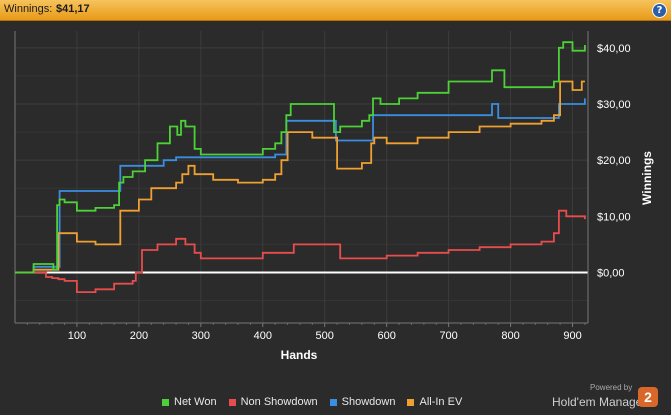 The width and height of the screenshot is (671, 415). What do you see at coordinates (139, 336) in the screenshot?
I see `x-tick-label: 200` at bounding box center [139, 336].